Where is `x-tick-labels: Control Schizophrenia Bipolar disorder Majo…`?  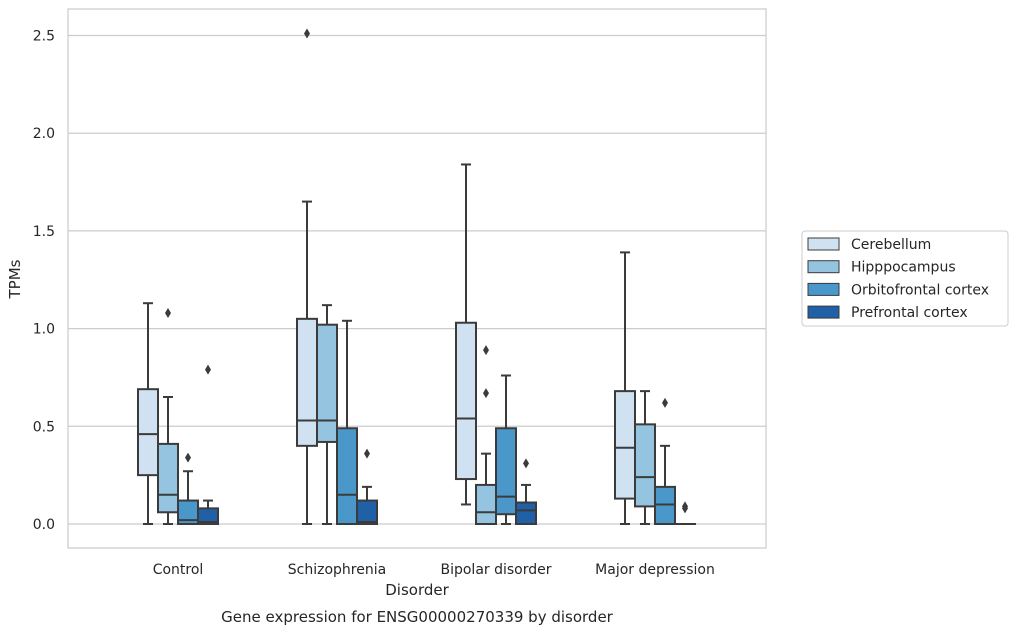 x-tick-labels: Control Schizophrenia Bipolar disorder Majo… is located at coordinates (434, 570).